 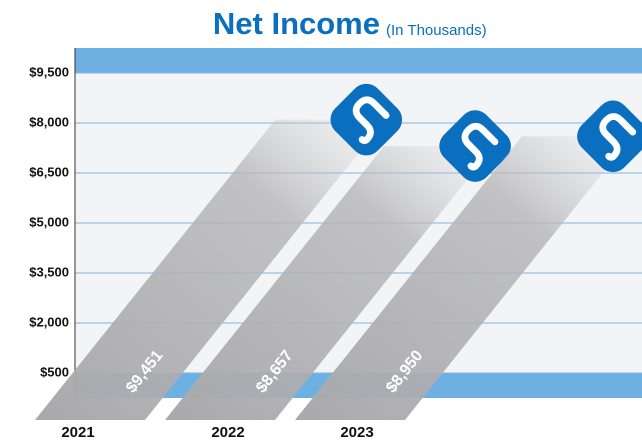 I want to click on x-tick-label: 2021, so click(x=77, y=432).